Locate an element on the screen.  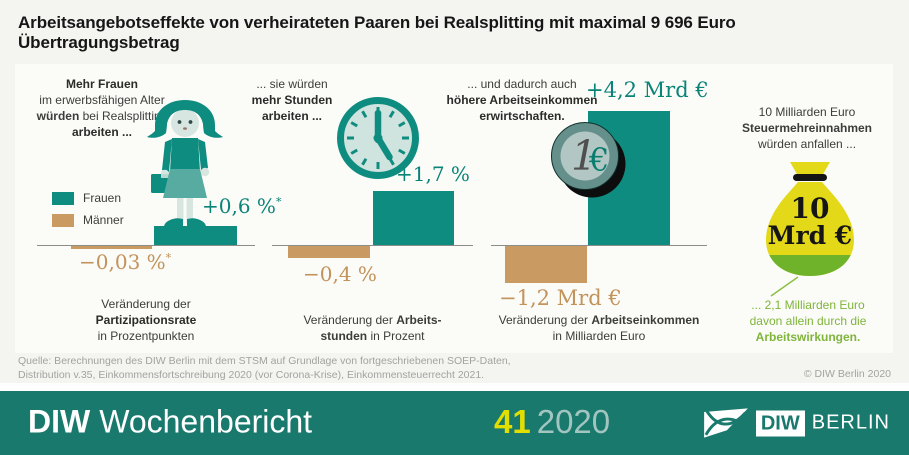
panel1-pos-value: +0,6 %* is located at coordinates (242, 206).